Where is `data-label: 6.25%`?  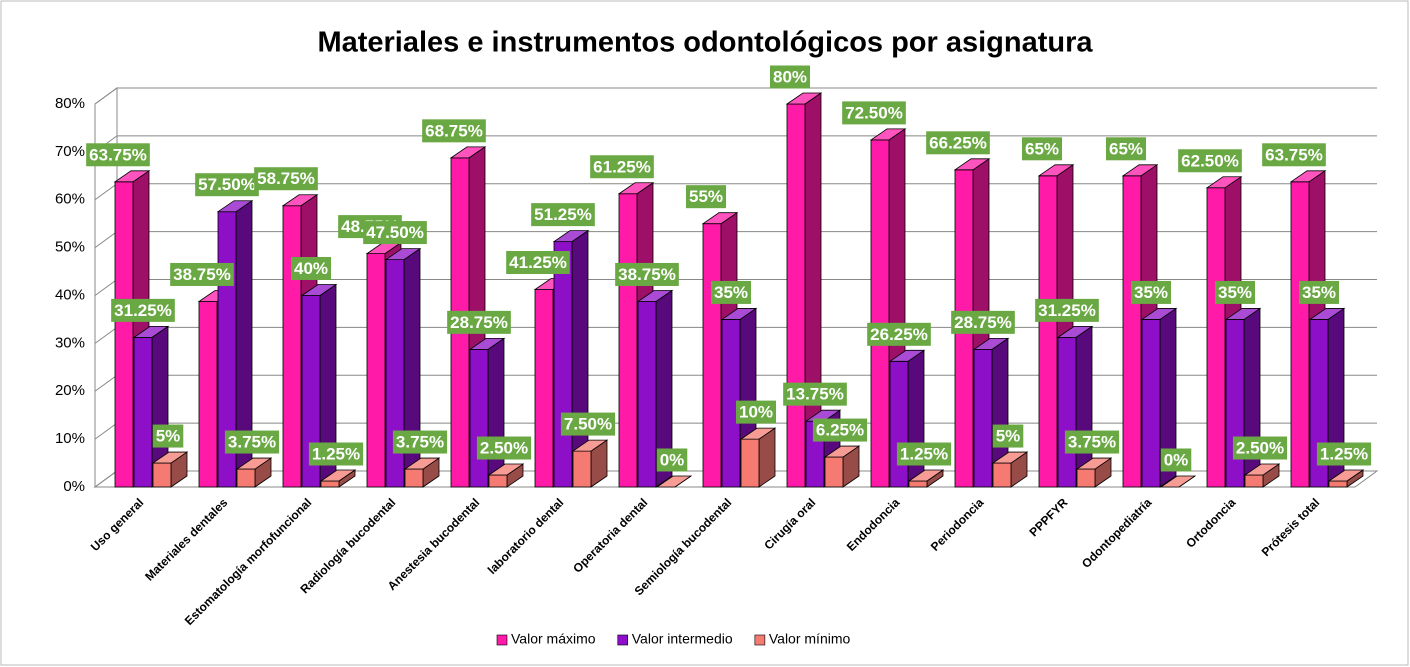 data-label: 6.25% is located at coordinates (840, 430).